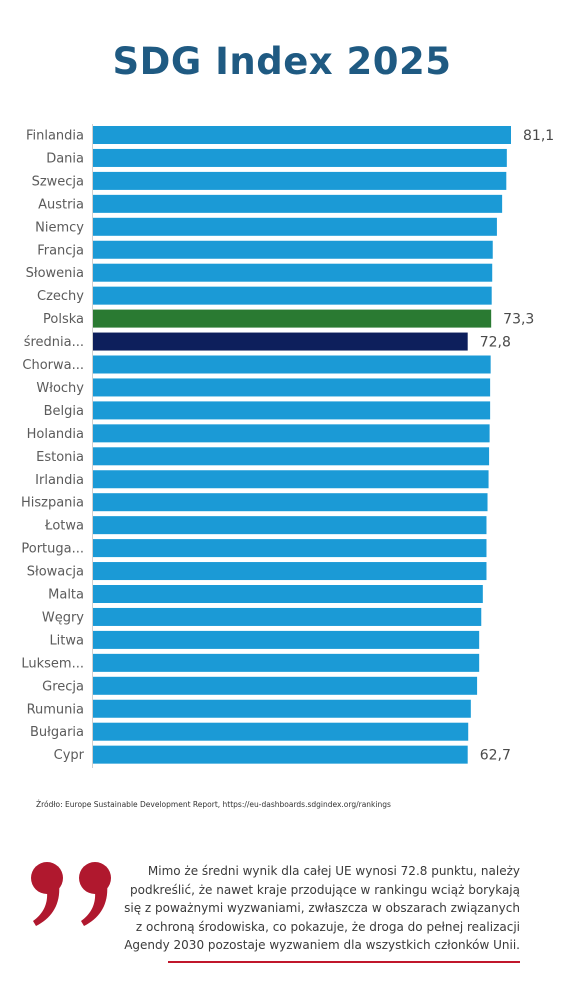 The width and height of the screenshot is (564, 999). Describe the element at coordinates (63, 686) in the screenshot. I see `category-label: Grecja` at that location.